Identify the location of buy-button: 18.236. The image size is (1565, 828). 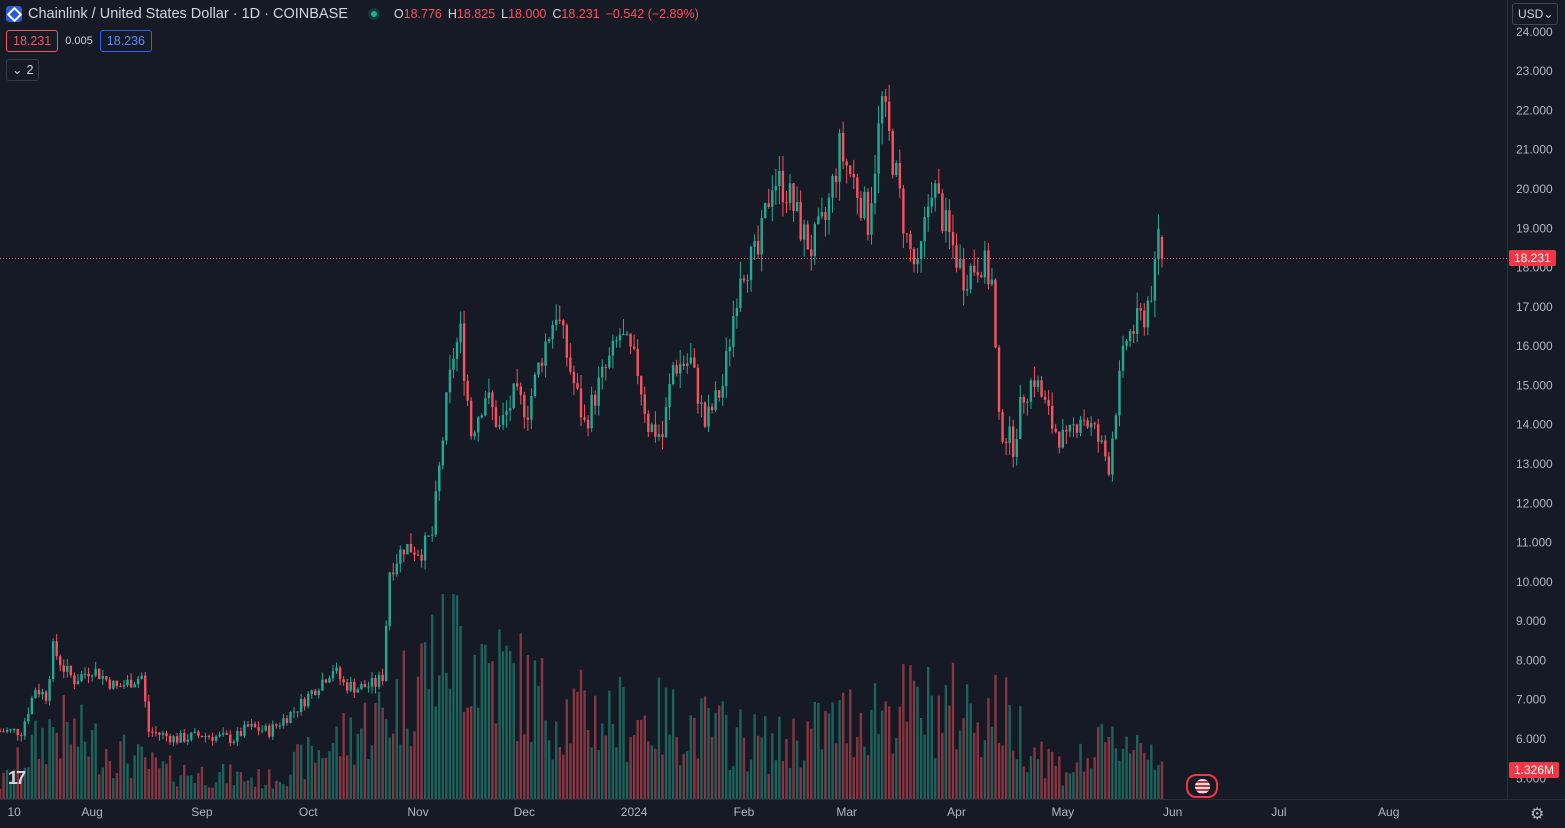
(125, 41).